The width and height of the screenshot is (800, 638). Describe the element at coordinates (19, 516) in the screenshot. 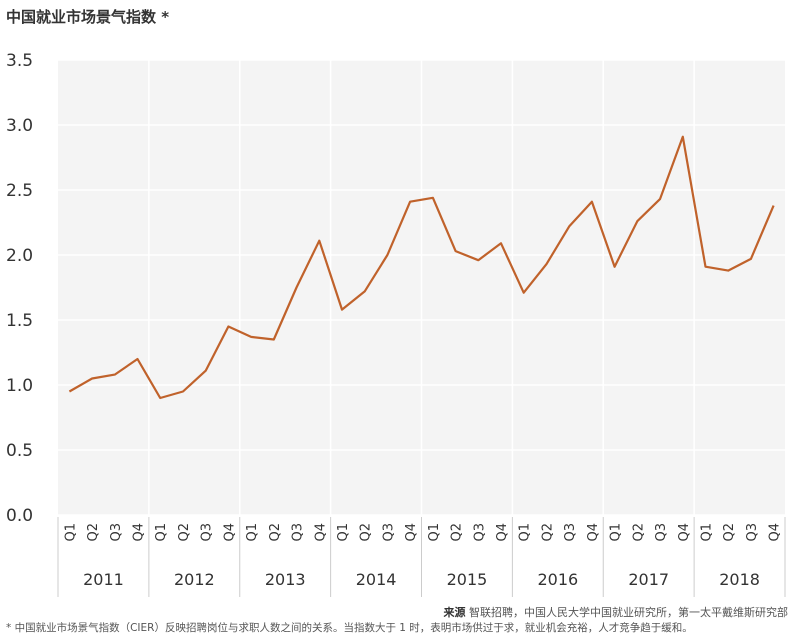

I see `y-tick-label: 0.0` at that location.